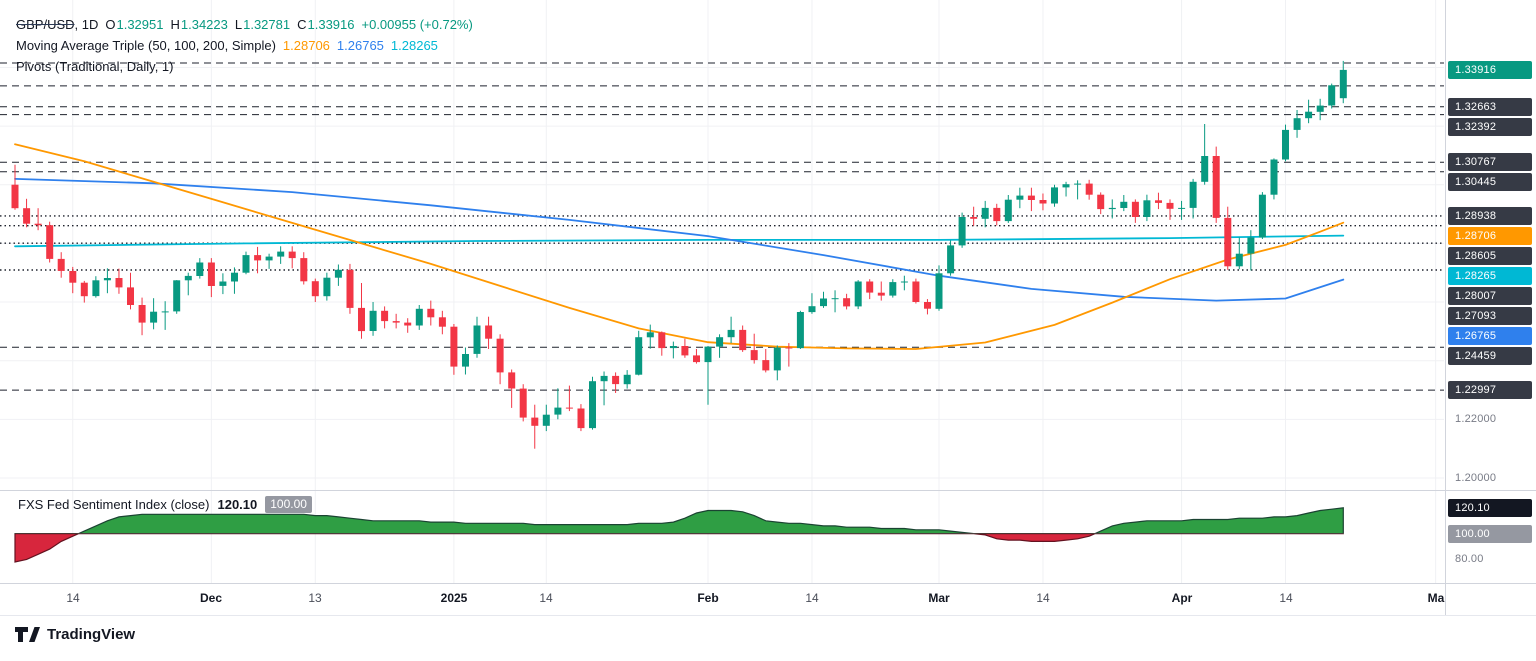  Describe the element at coordinates (45, 24) in the screenshot. I see `symbol-name: GBP/USD` at that location.